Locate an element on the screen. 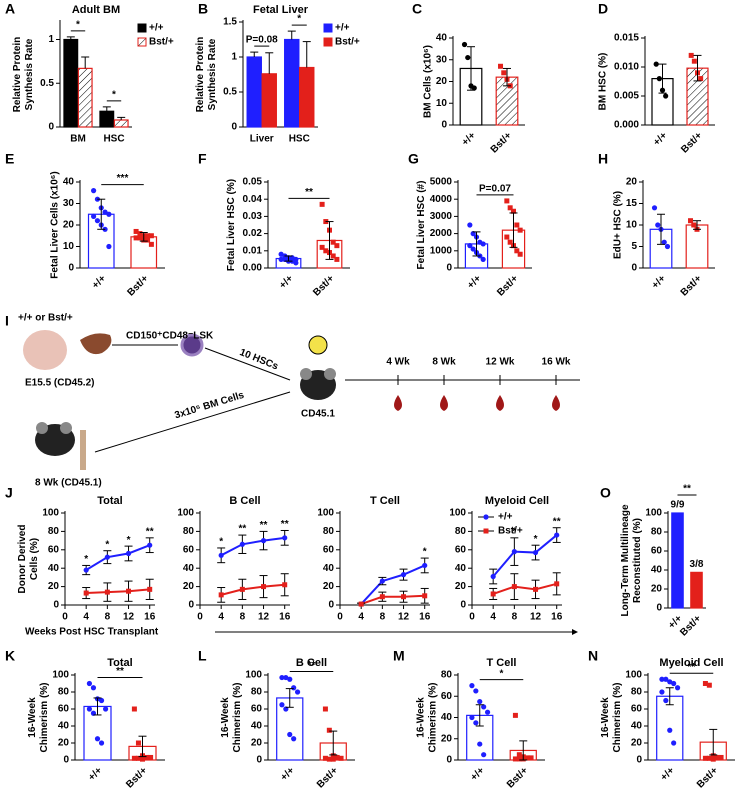  panel-letter: L is located at coordinates (202, 656).